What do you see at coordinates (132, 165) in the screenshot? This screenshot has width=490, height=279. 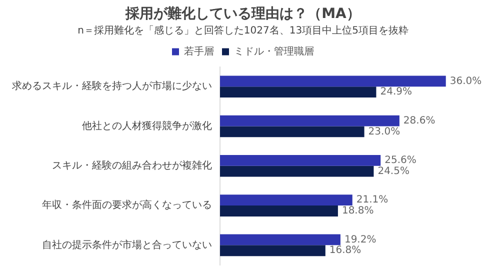 I see `y-tick-label: スキル・経験の組み合わせが複雑化` at bounding box center [132, 165].